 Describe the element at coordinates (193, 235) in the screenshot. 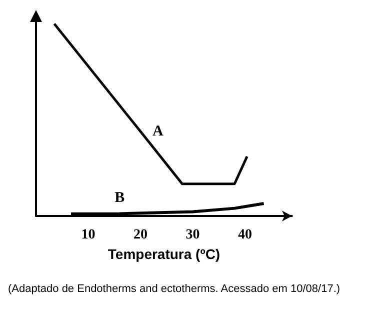

I see `x-tick-label: 30` at that location.